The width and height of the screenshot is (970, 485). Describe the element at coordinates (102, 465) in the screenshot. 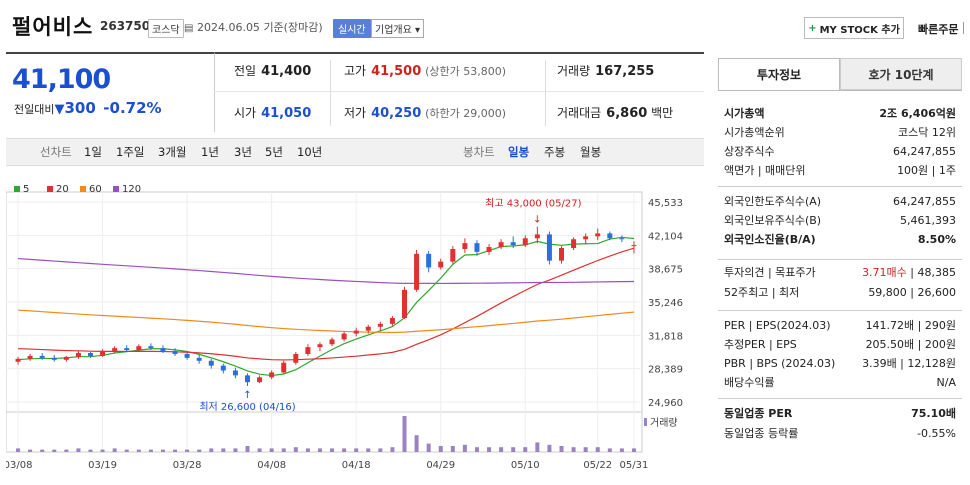

I see `x-tick-label: 03/19` at that location.